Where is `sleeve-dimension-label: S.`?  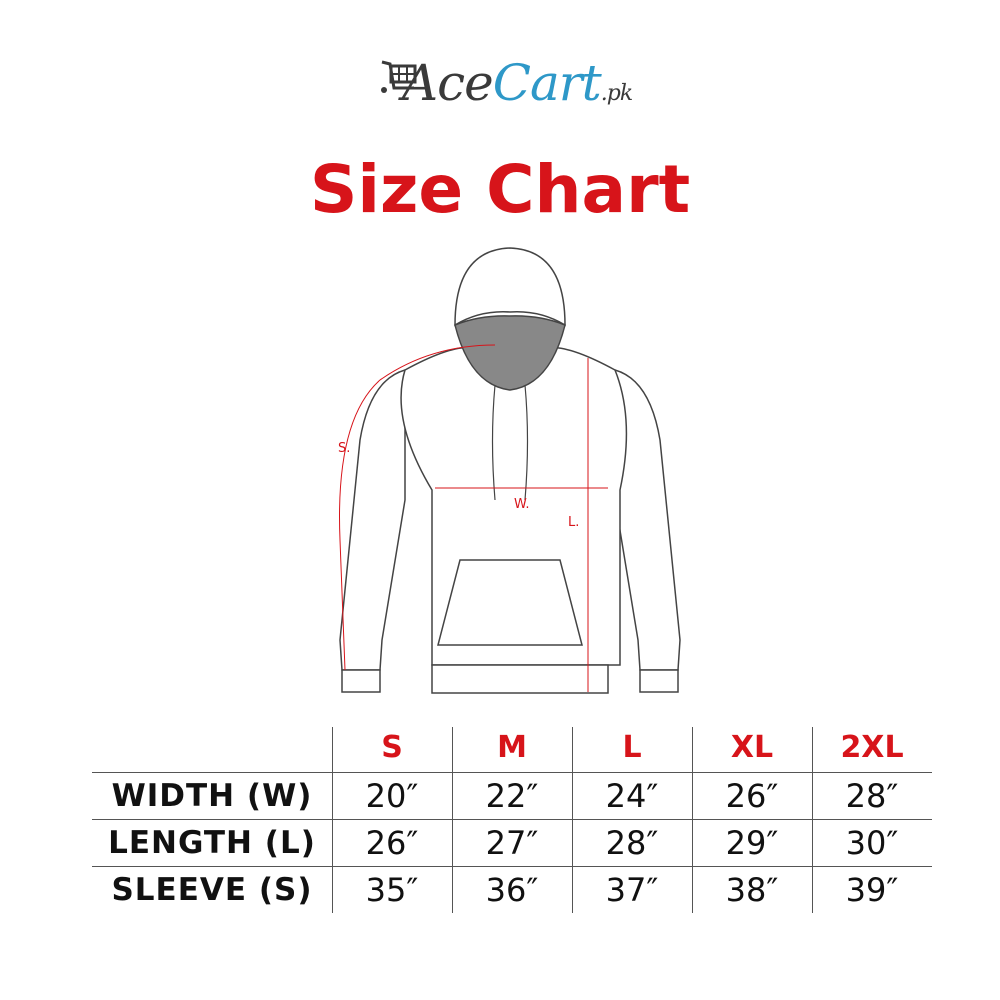
sleeve-dimension-label: S. is located at coordinates (344, 448).